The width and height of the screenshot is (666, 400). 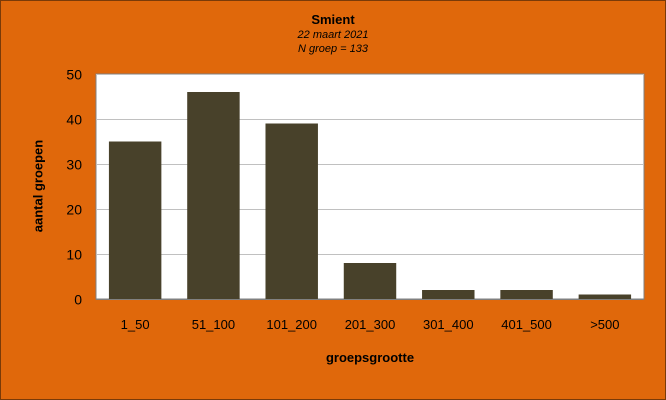 What do you see at coordinates (370, 324) in the screenshot?
I see `x-tick-label: 201_300` at bounding box center [370, 324].